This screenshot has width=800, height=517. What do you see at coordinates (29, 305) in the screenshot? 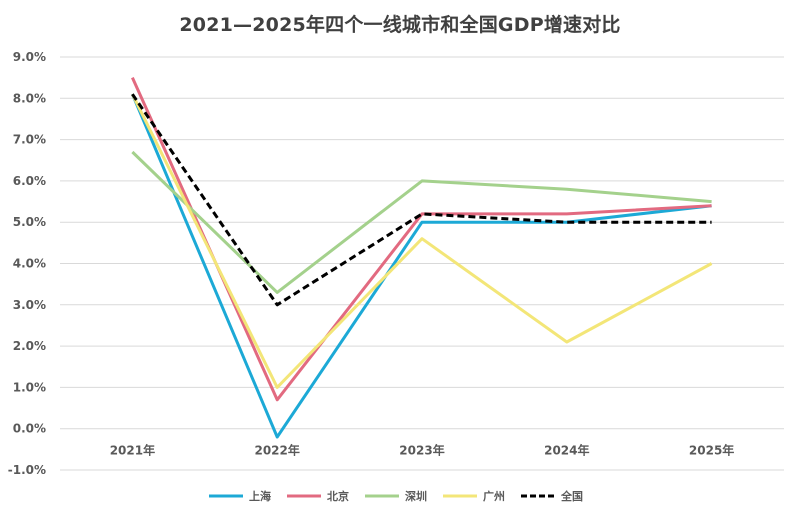
I see `y-tick-label: 3.0%` at bounding box center [29, 305].